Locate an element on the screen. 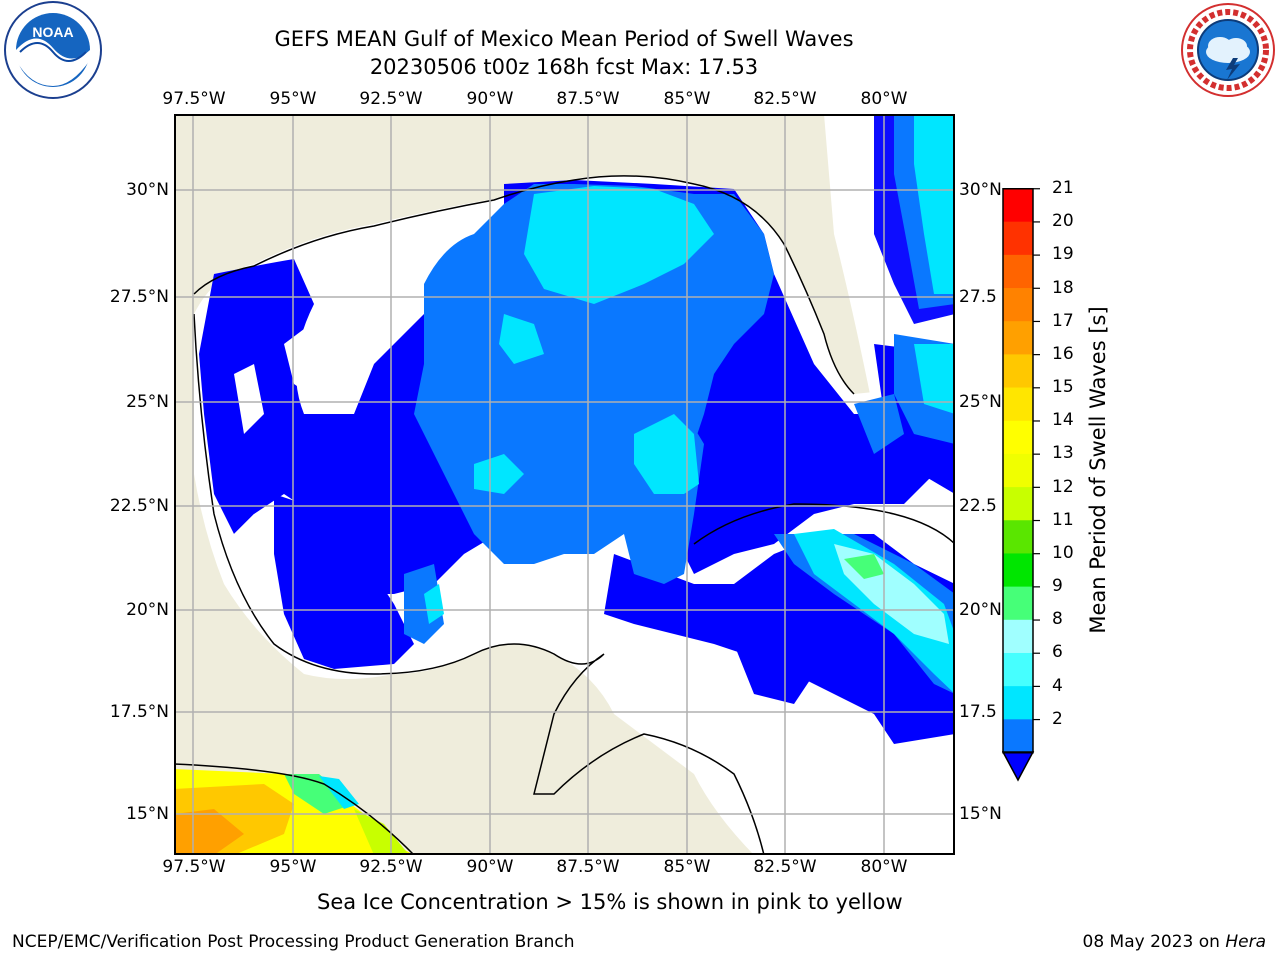 The width and height of the screenshot is (1280, 960). colorbar-tick-label: 17 is located at coordinates (1063, 320).